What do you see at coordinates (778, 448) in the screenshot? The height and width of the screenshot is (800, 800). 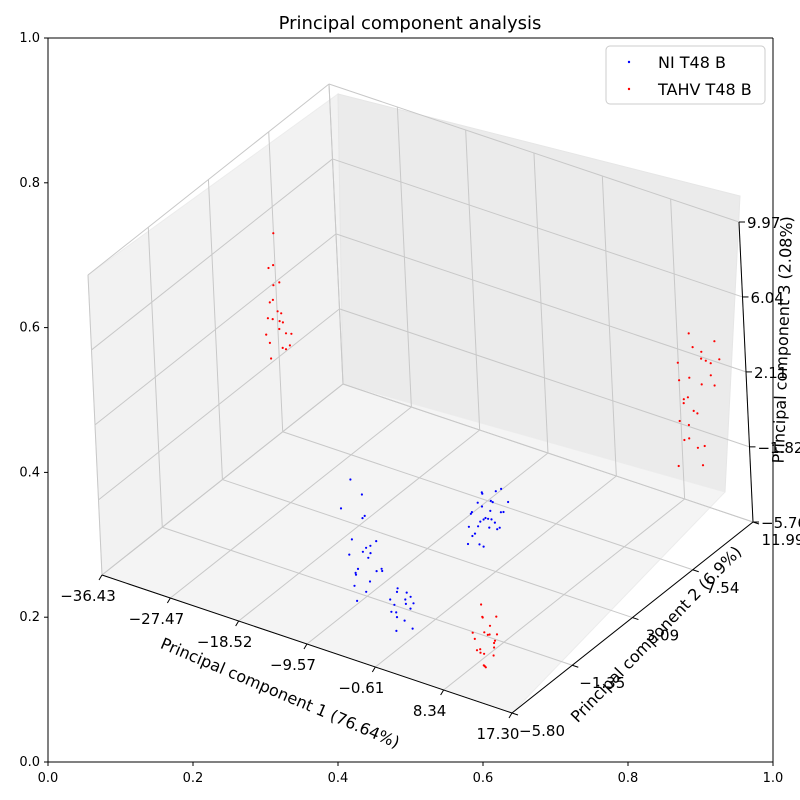 I see `z-tick-label: −1.82` at bounding box center [778, 448].